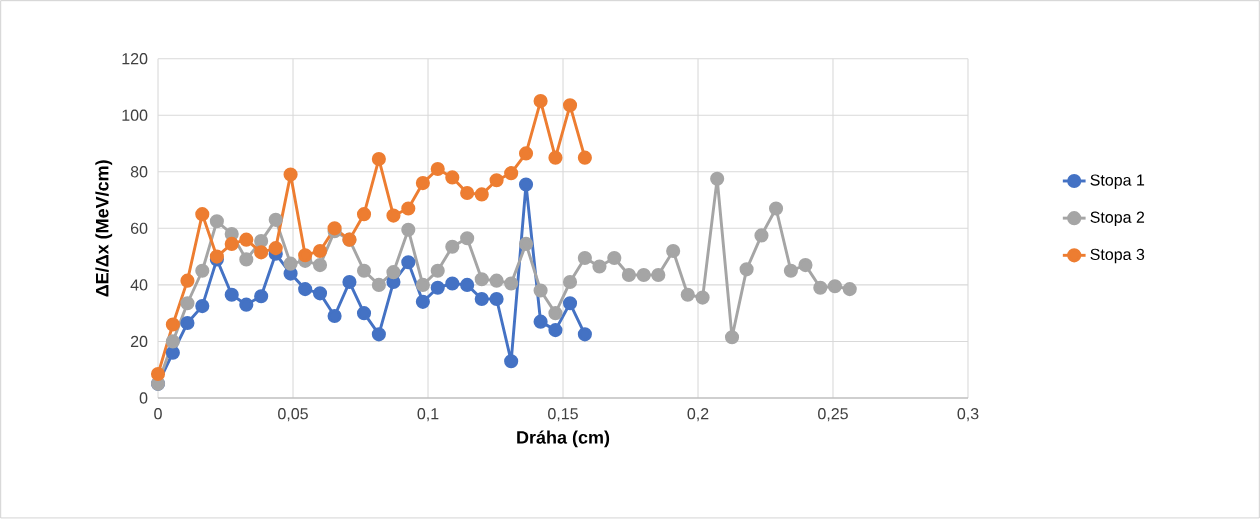 The image size is (1260, 519). I want to click on y-tick-label: 120, so click(135, 59).